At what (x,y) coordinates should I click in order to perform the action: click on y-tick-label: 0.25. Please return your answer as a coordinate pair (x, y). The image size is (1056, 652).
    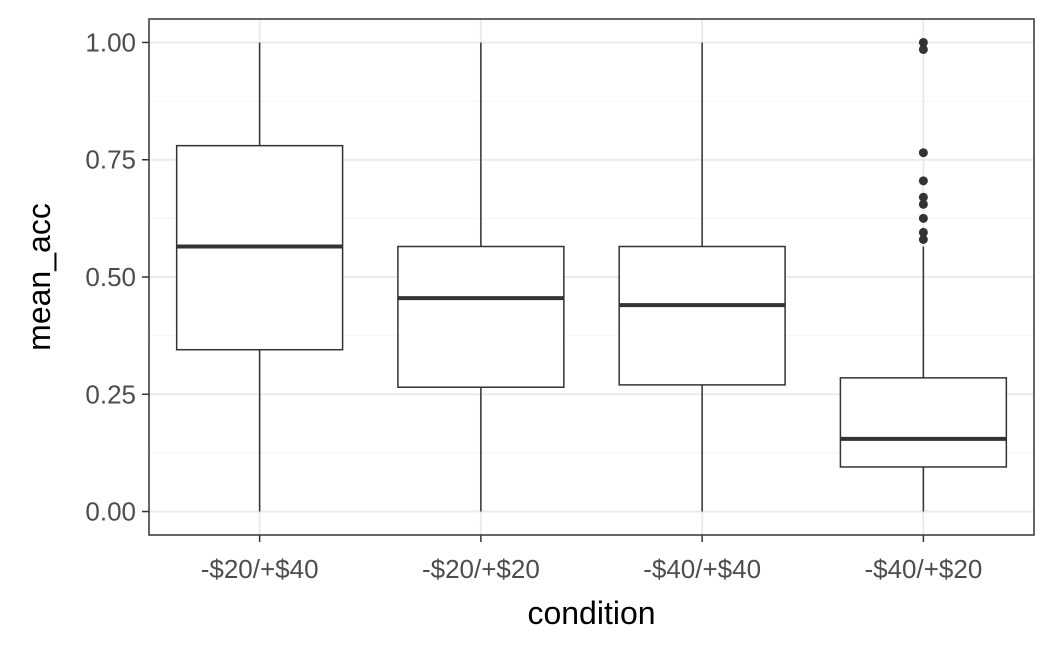
    Looking at the image, I should click on (110, 394).